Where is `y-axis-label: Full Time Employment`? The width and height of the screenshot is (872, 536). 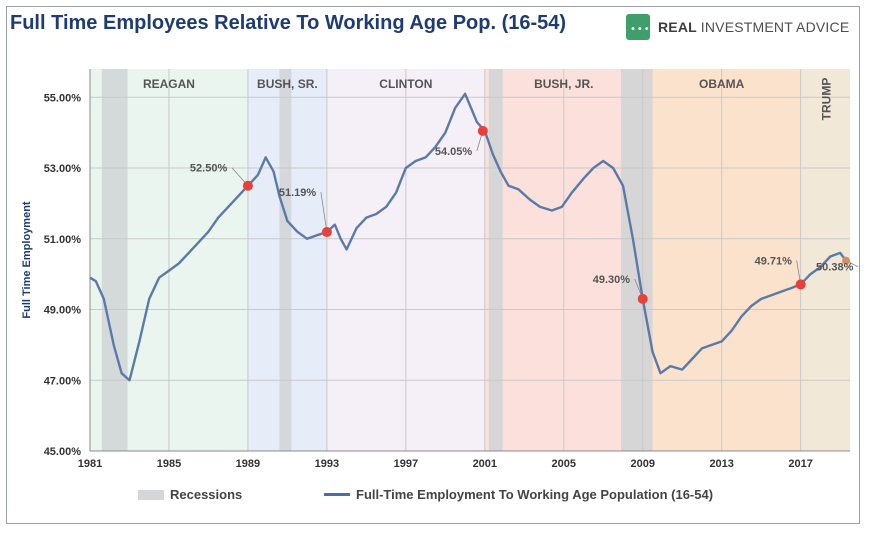
y-axis-label: Full Time Employment is located at coordinates (27, 259).